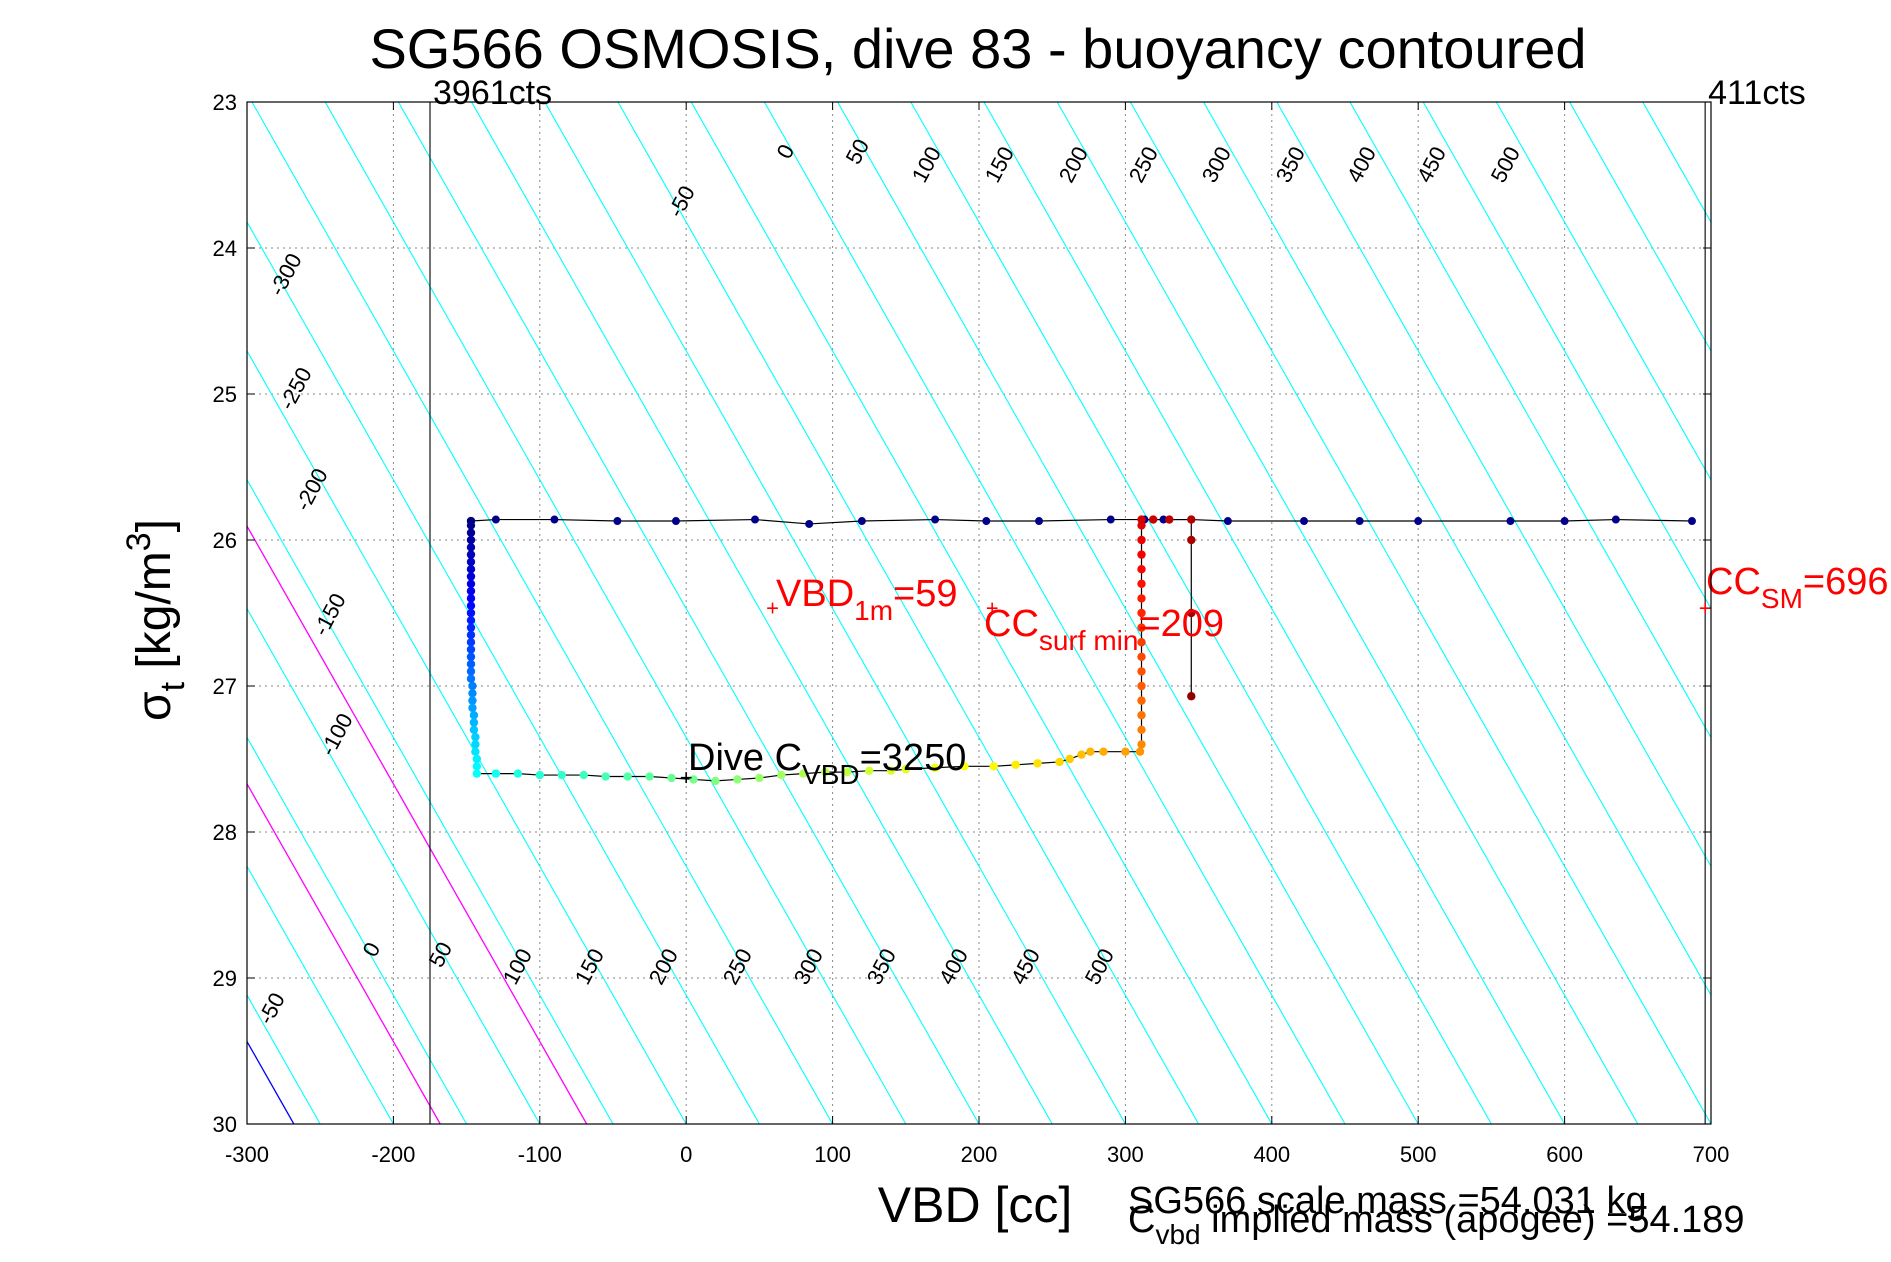 The height and width of the screenshot is (1262, 1891). Describe the element at coordinates (154, 525) in the screenshot. I see `y-axis-label-close: ]` at that location.